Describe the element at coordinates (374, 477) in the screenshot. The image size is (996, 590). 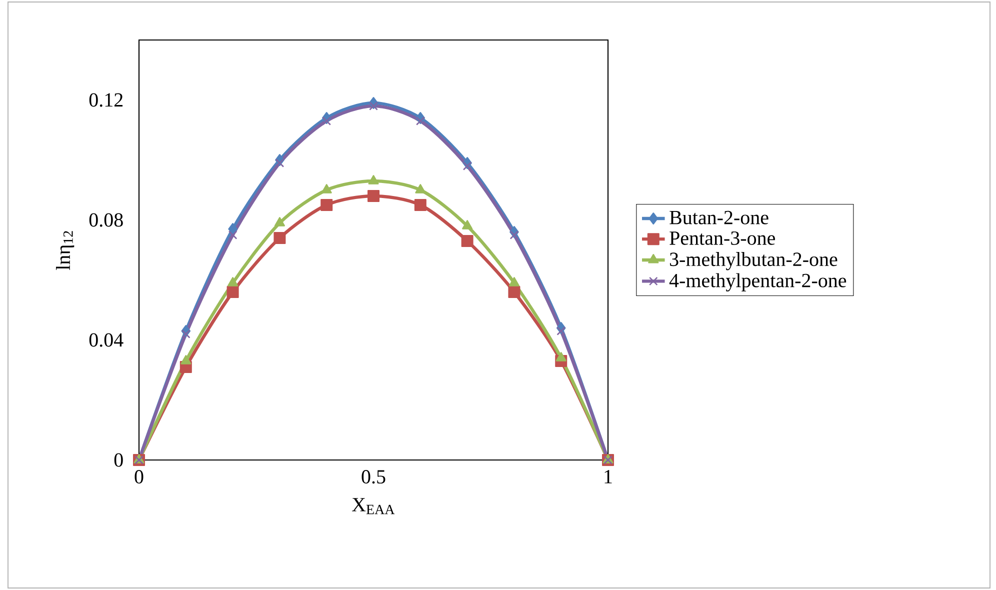
I see `x-tick-label: 0.5` at that location.